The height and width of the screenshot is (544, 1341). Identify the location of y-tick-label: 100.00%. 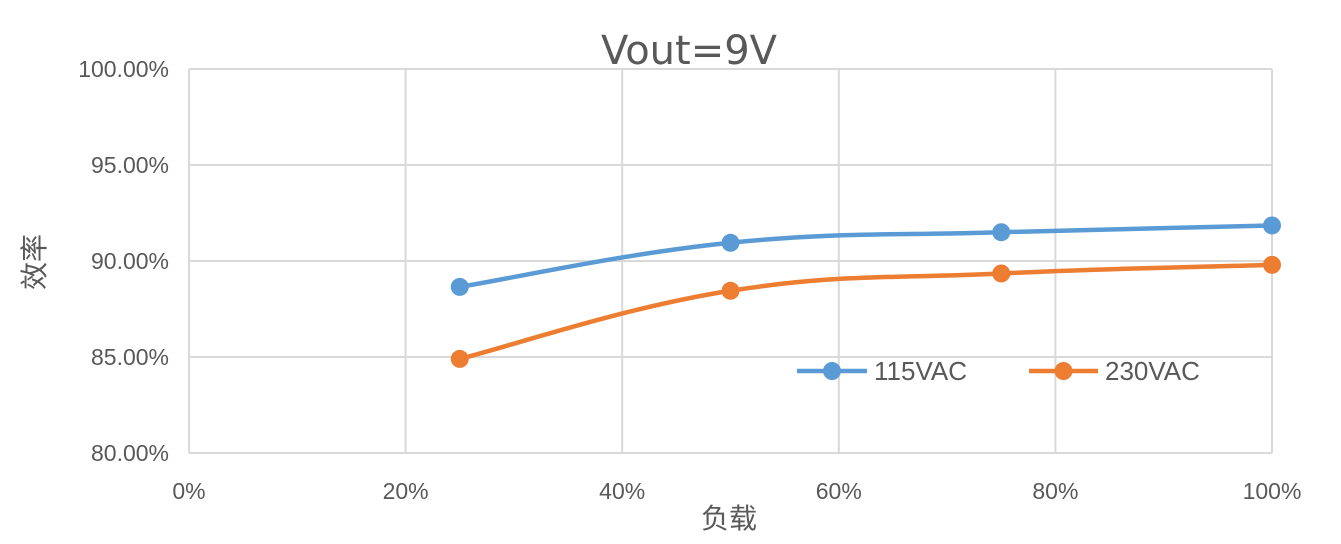
(123, 69).